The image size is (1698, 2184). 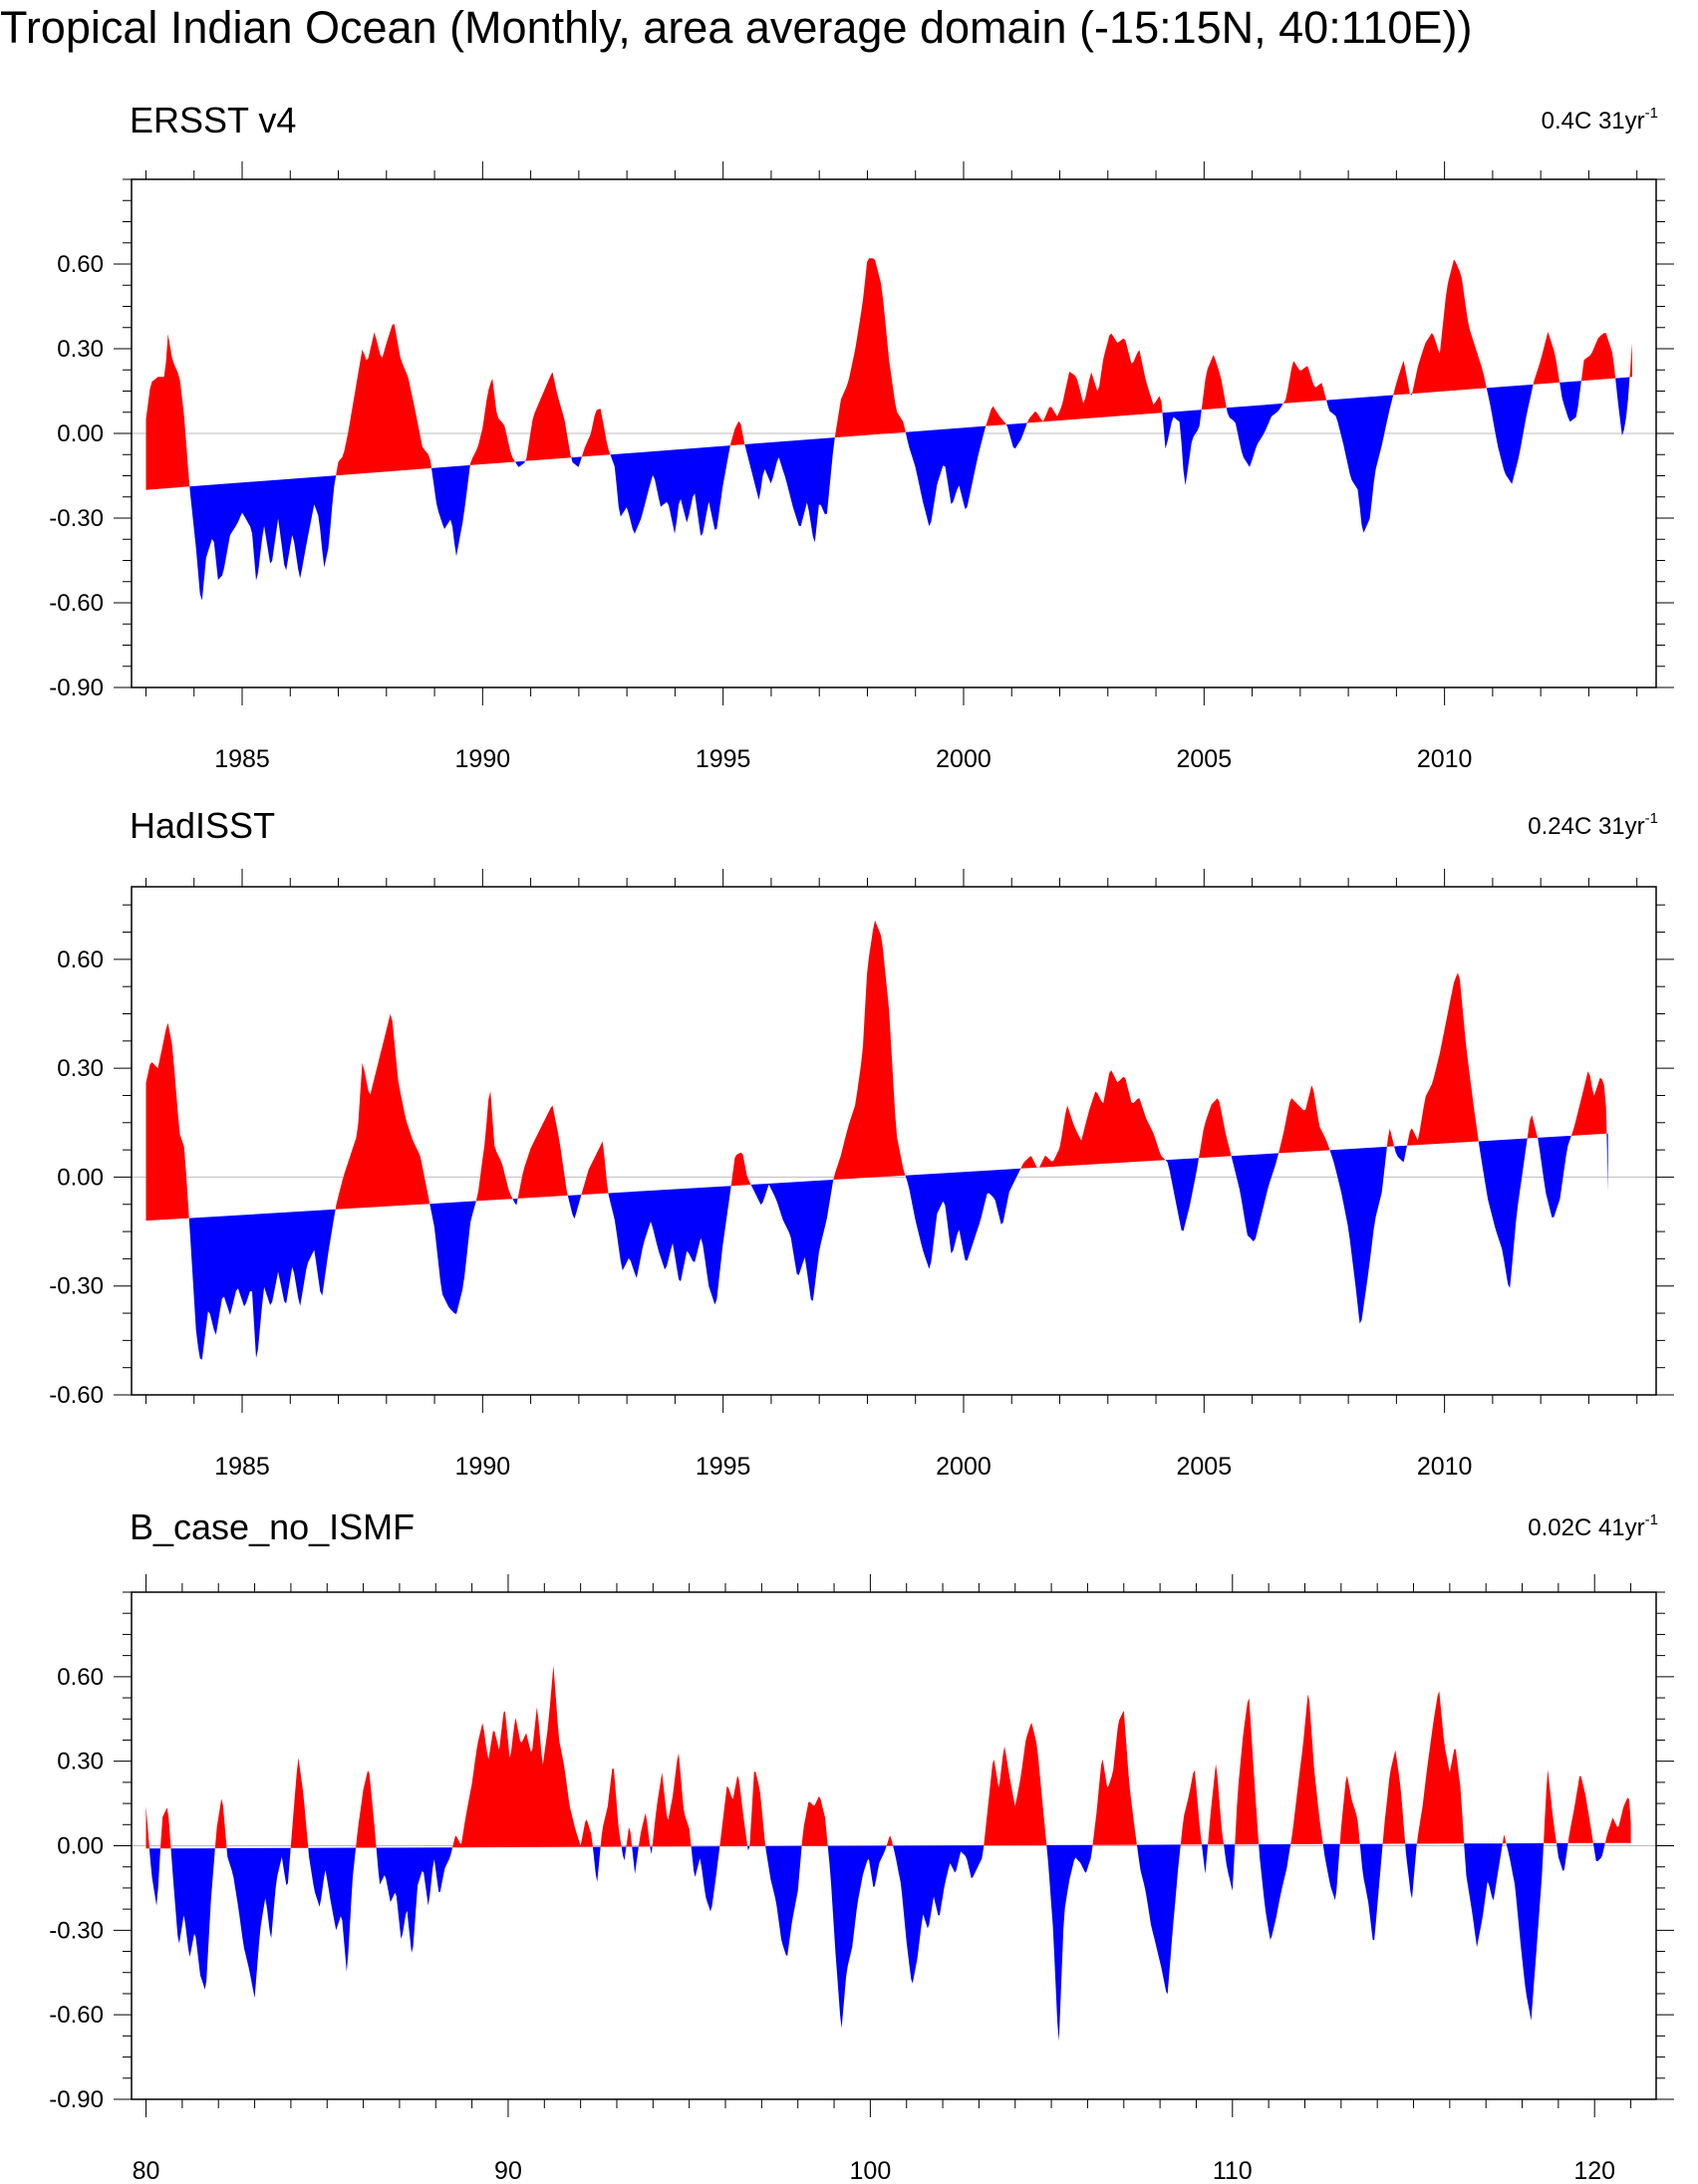 I want to click on y-tick-label: -0.30, so click(x=76, y=518).